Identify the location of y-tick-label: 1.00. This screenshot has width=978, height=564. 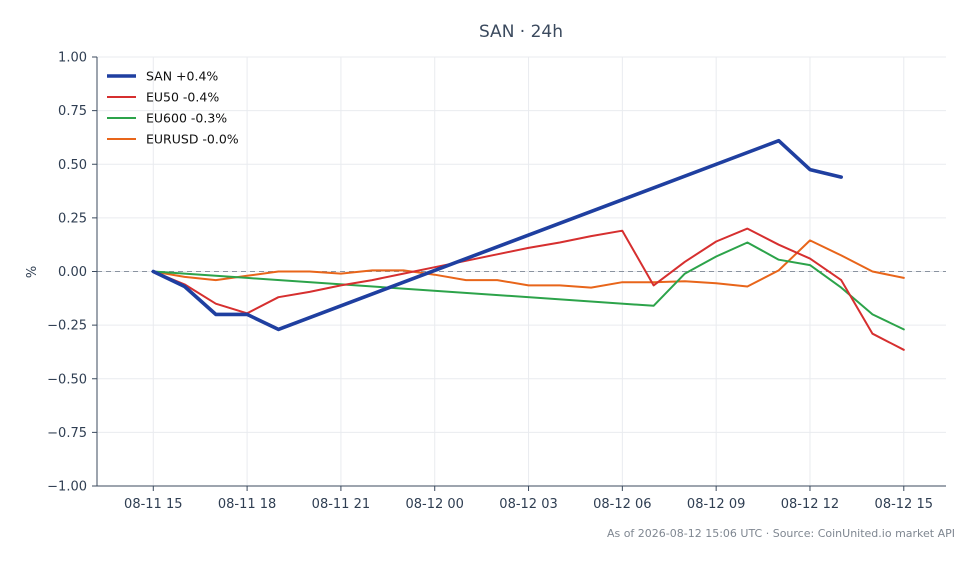
(72, 58).